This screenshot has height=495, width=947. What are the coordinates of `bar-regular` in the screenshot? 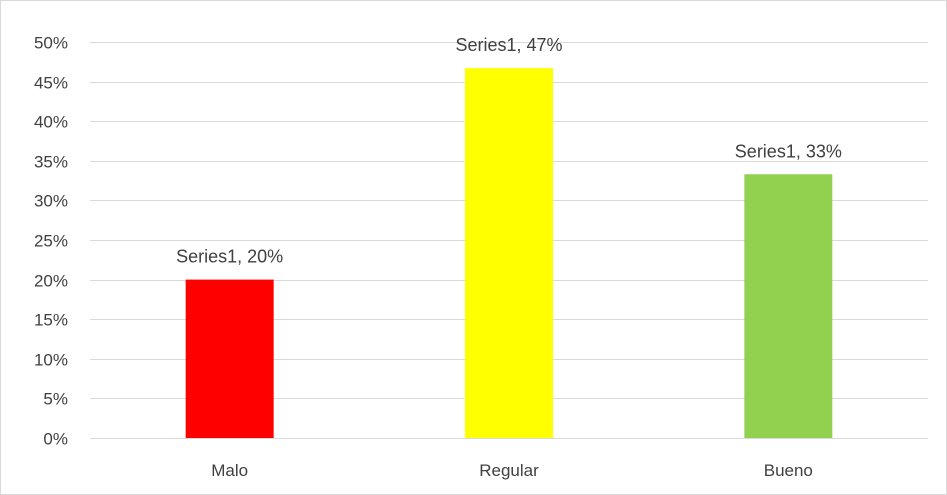 It's located at (509, 253).